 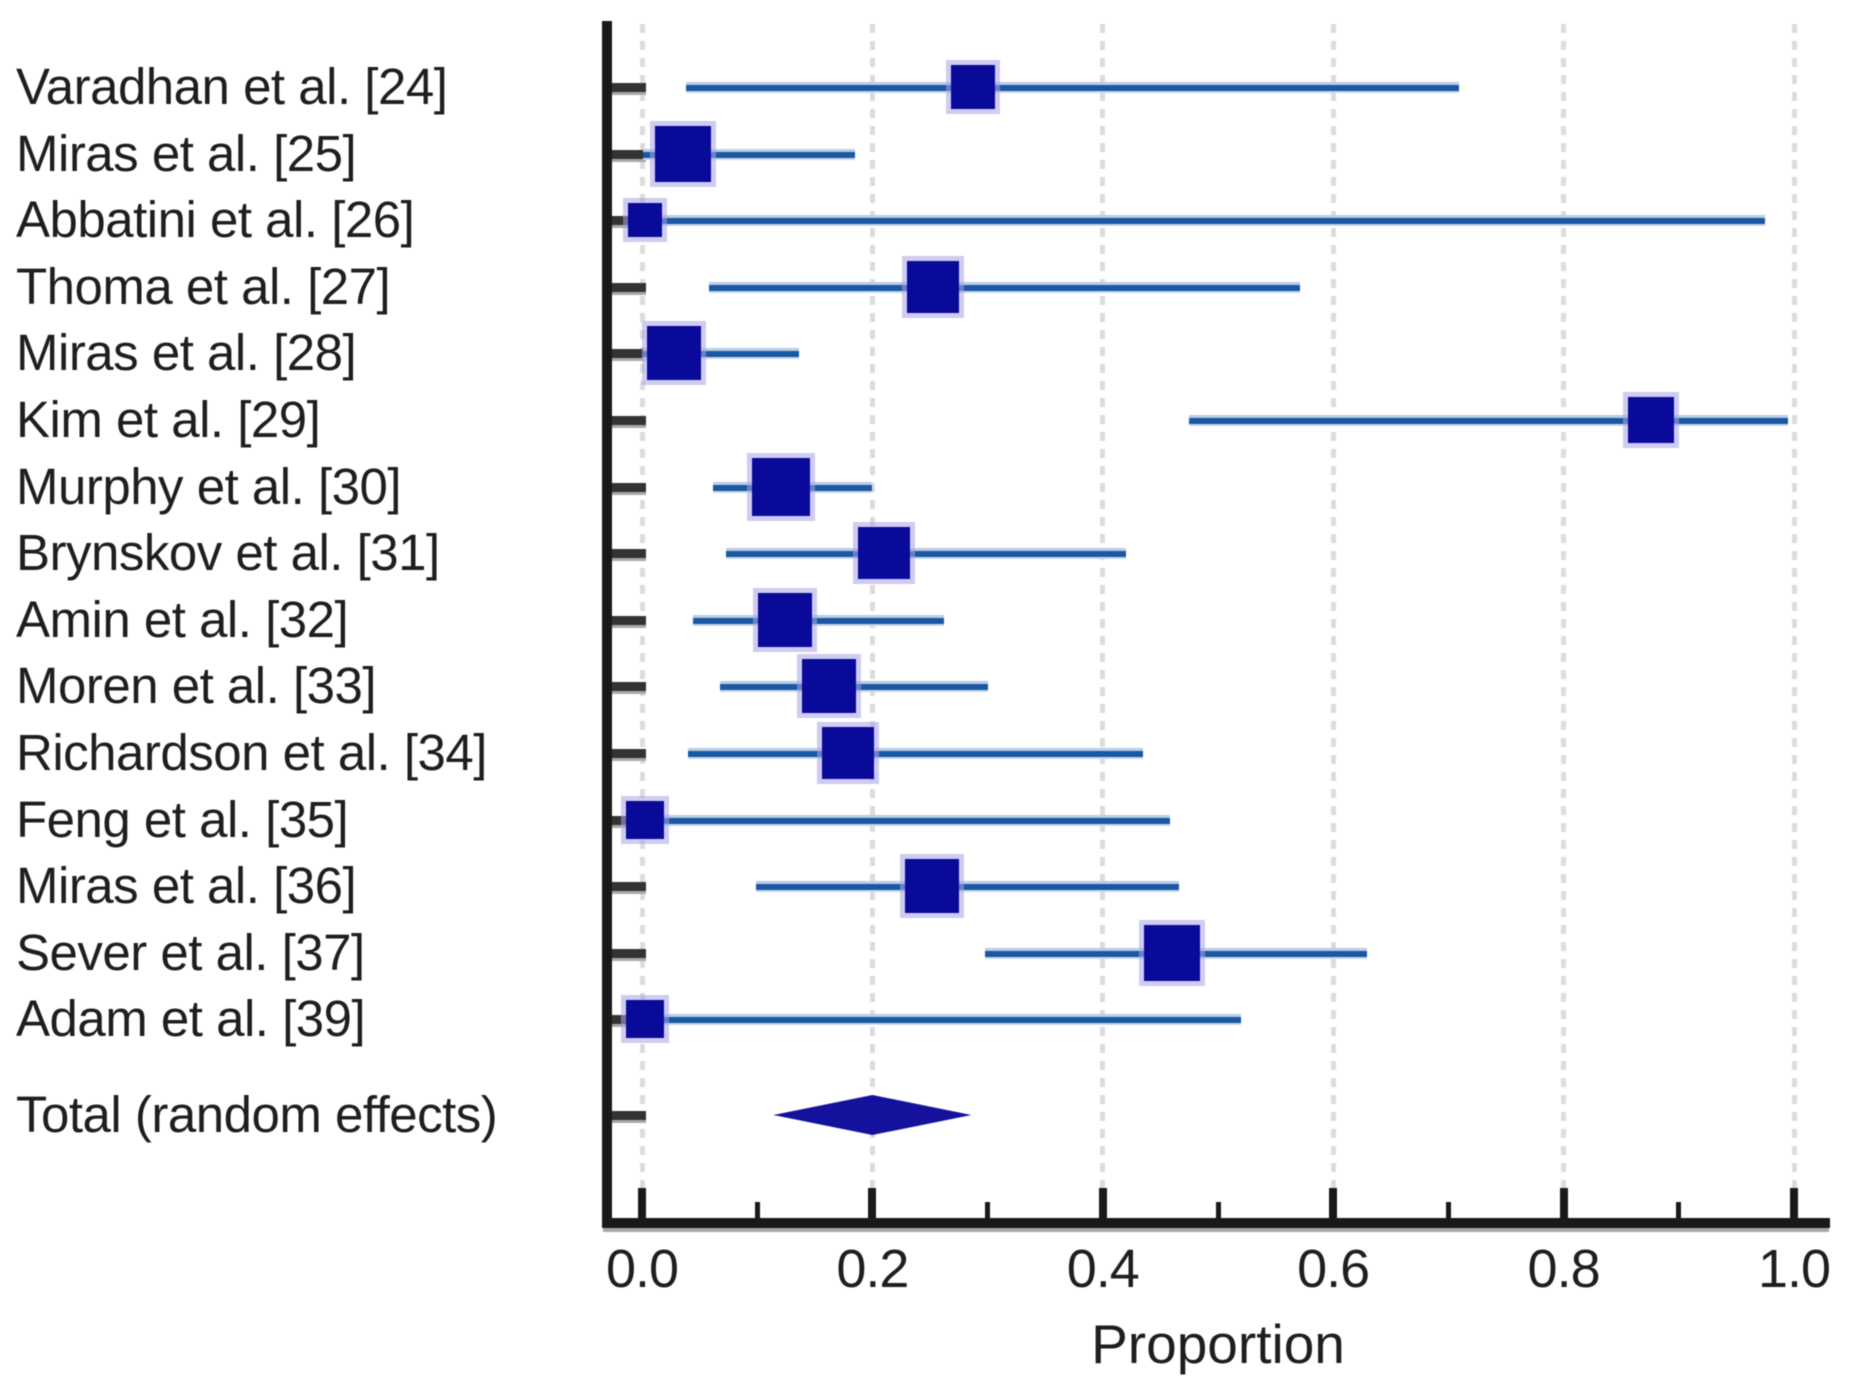 I want to click on x-axis-tick-label: 0.0, so click(x=642, y=1269).